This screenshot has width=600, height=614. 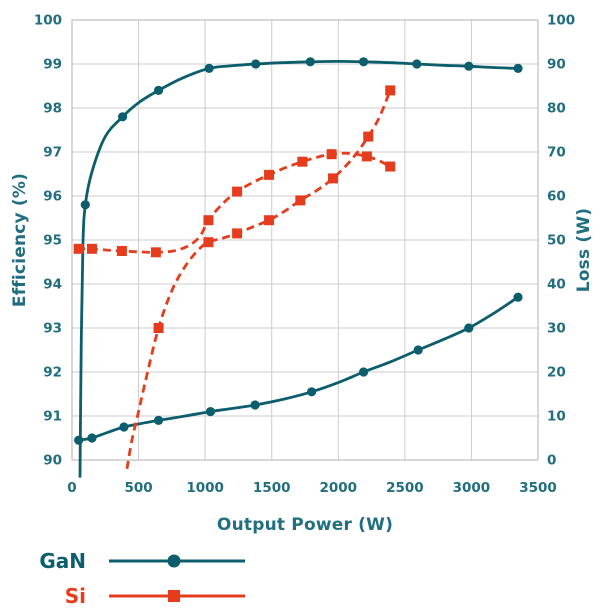 I want to click on y-right-tick-label: 10, so click(x=556, y=417).